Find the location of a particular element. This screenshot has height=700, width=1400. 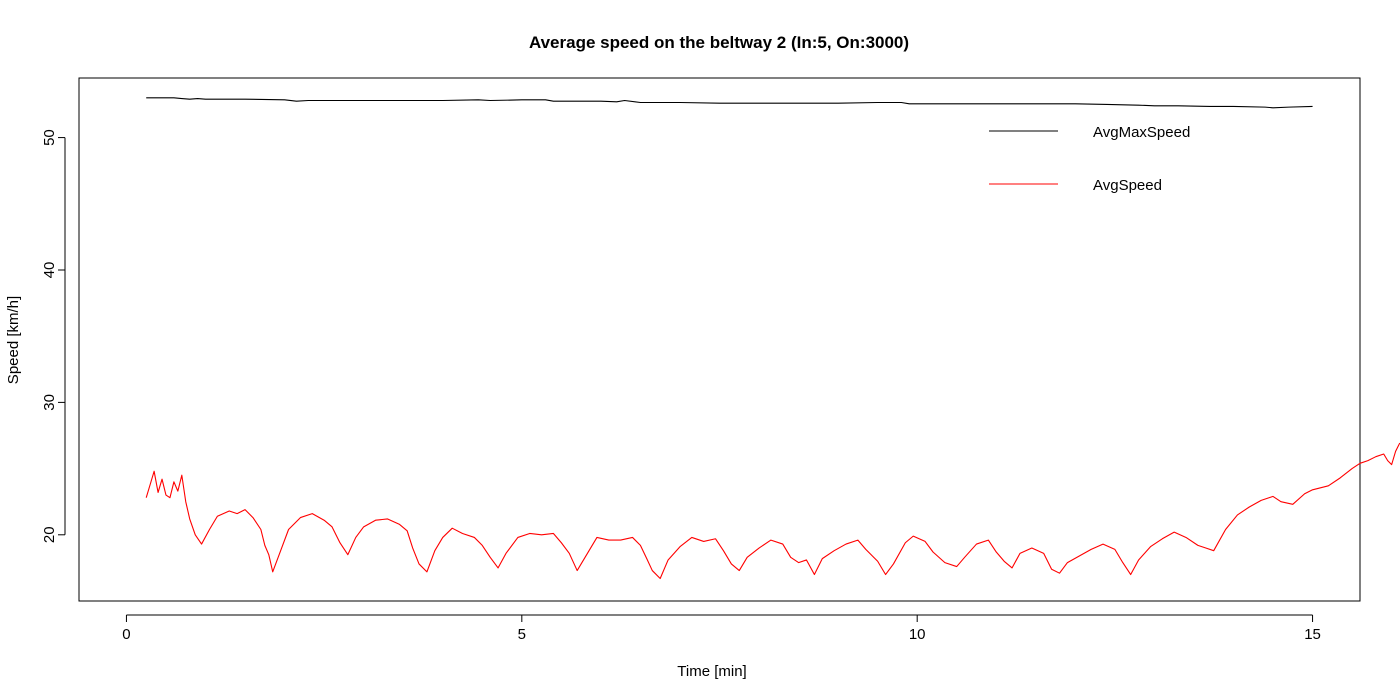

y-axis-label: Speed [km/h] is located at coordinates (13, 340).